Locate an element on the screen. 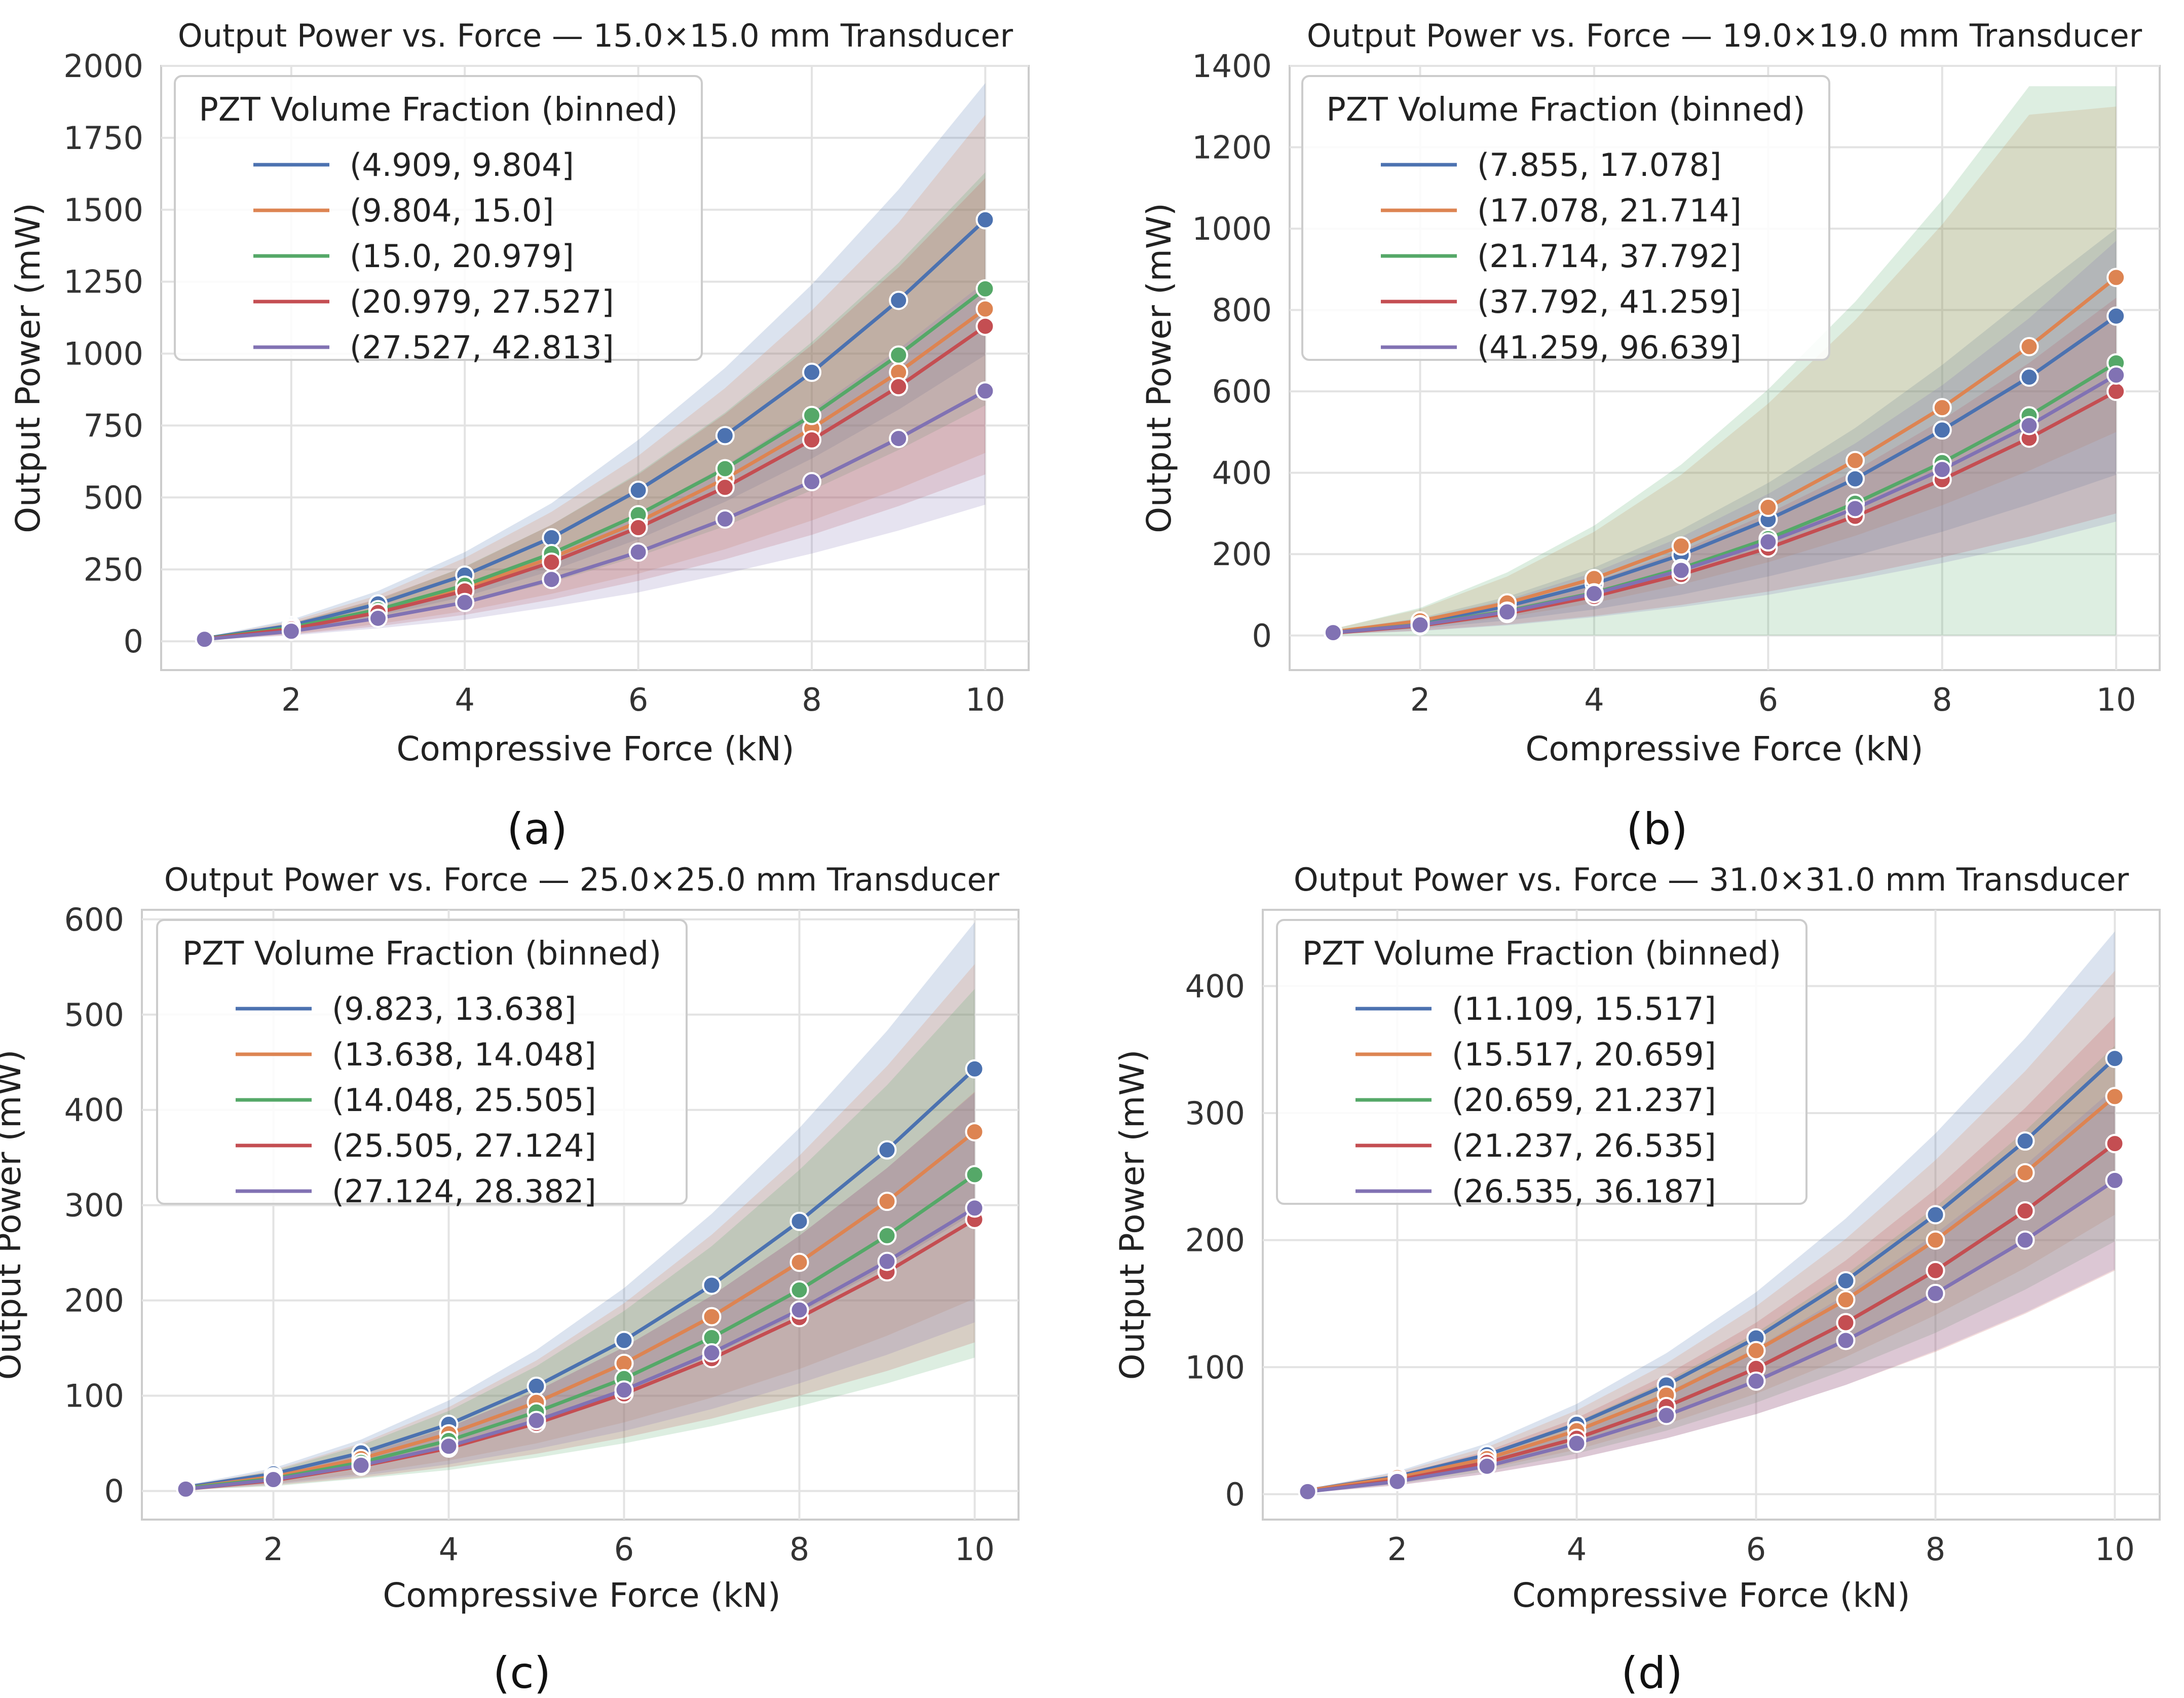 The width and height of the screenshot is (2184, 1698). legend-entry-0: (9.823, 13.638] is located at coordinates (454, 1009).